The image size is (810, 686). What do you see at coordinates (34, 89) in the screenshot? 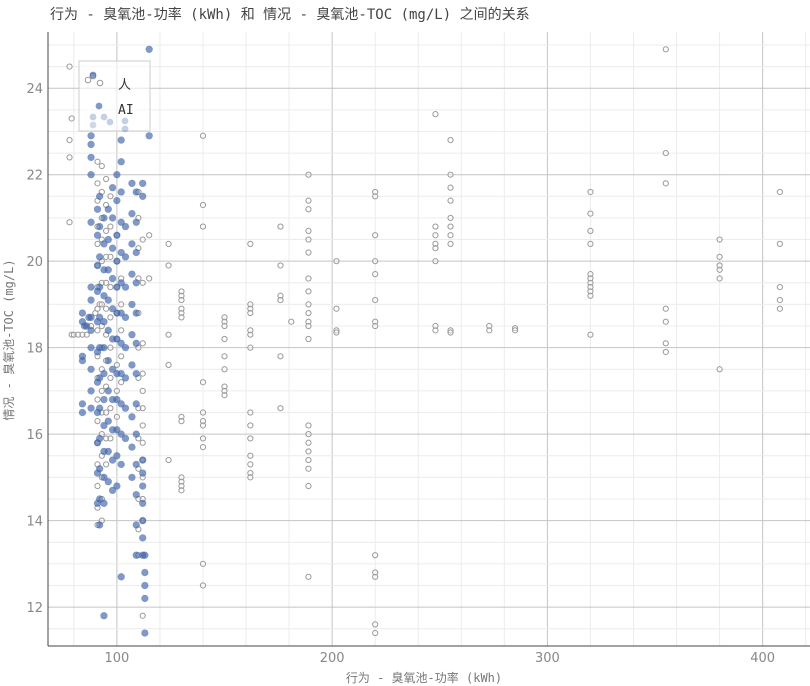
I see `y-tick-label: 24` at bounding box center [34, 89].